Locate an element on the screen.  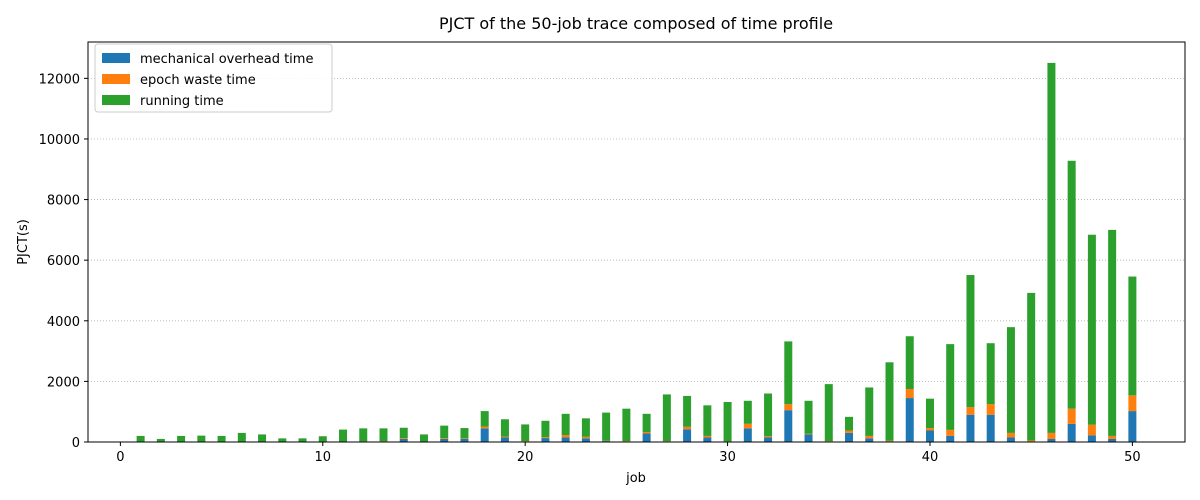
y-tick-label: 12000 is located at coordinates (59, 79).